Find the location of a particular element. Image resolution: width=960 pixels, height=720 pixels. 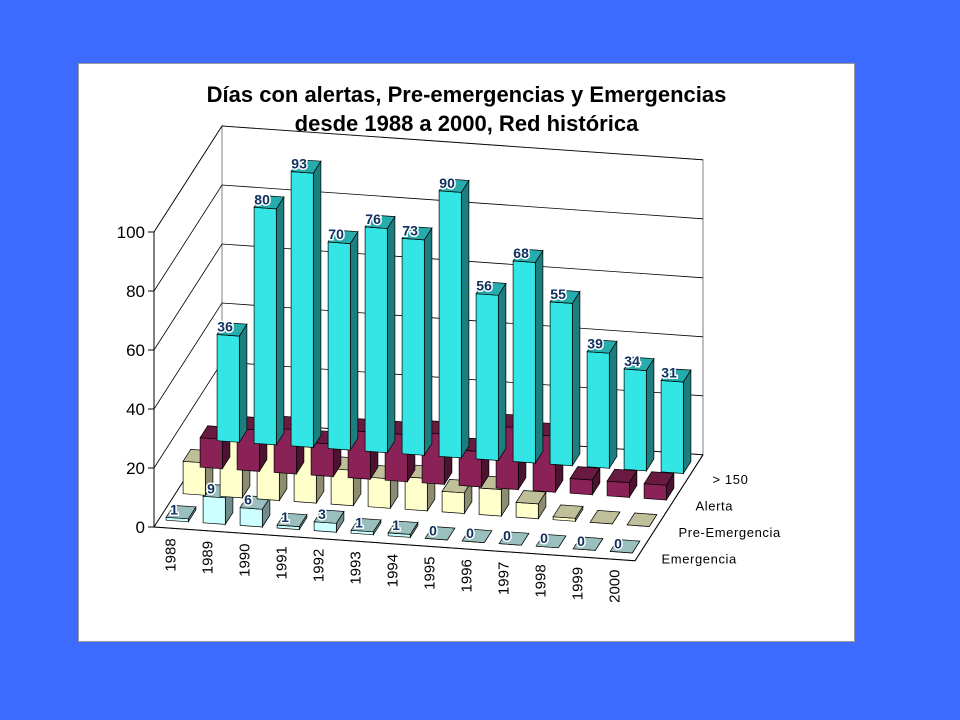

series-label: Alerta is located at coordinates (715, 506).